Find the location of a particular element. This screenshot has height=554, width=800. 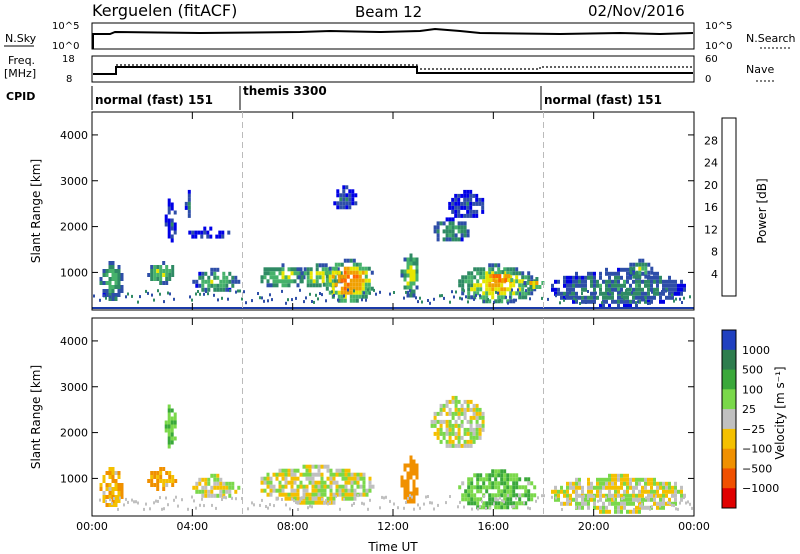

nsky-trace is located at coordinates (393, 38).